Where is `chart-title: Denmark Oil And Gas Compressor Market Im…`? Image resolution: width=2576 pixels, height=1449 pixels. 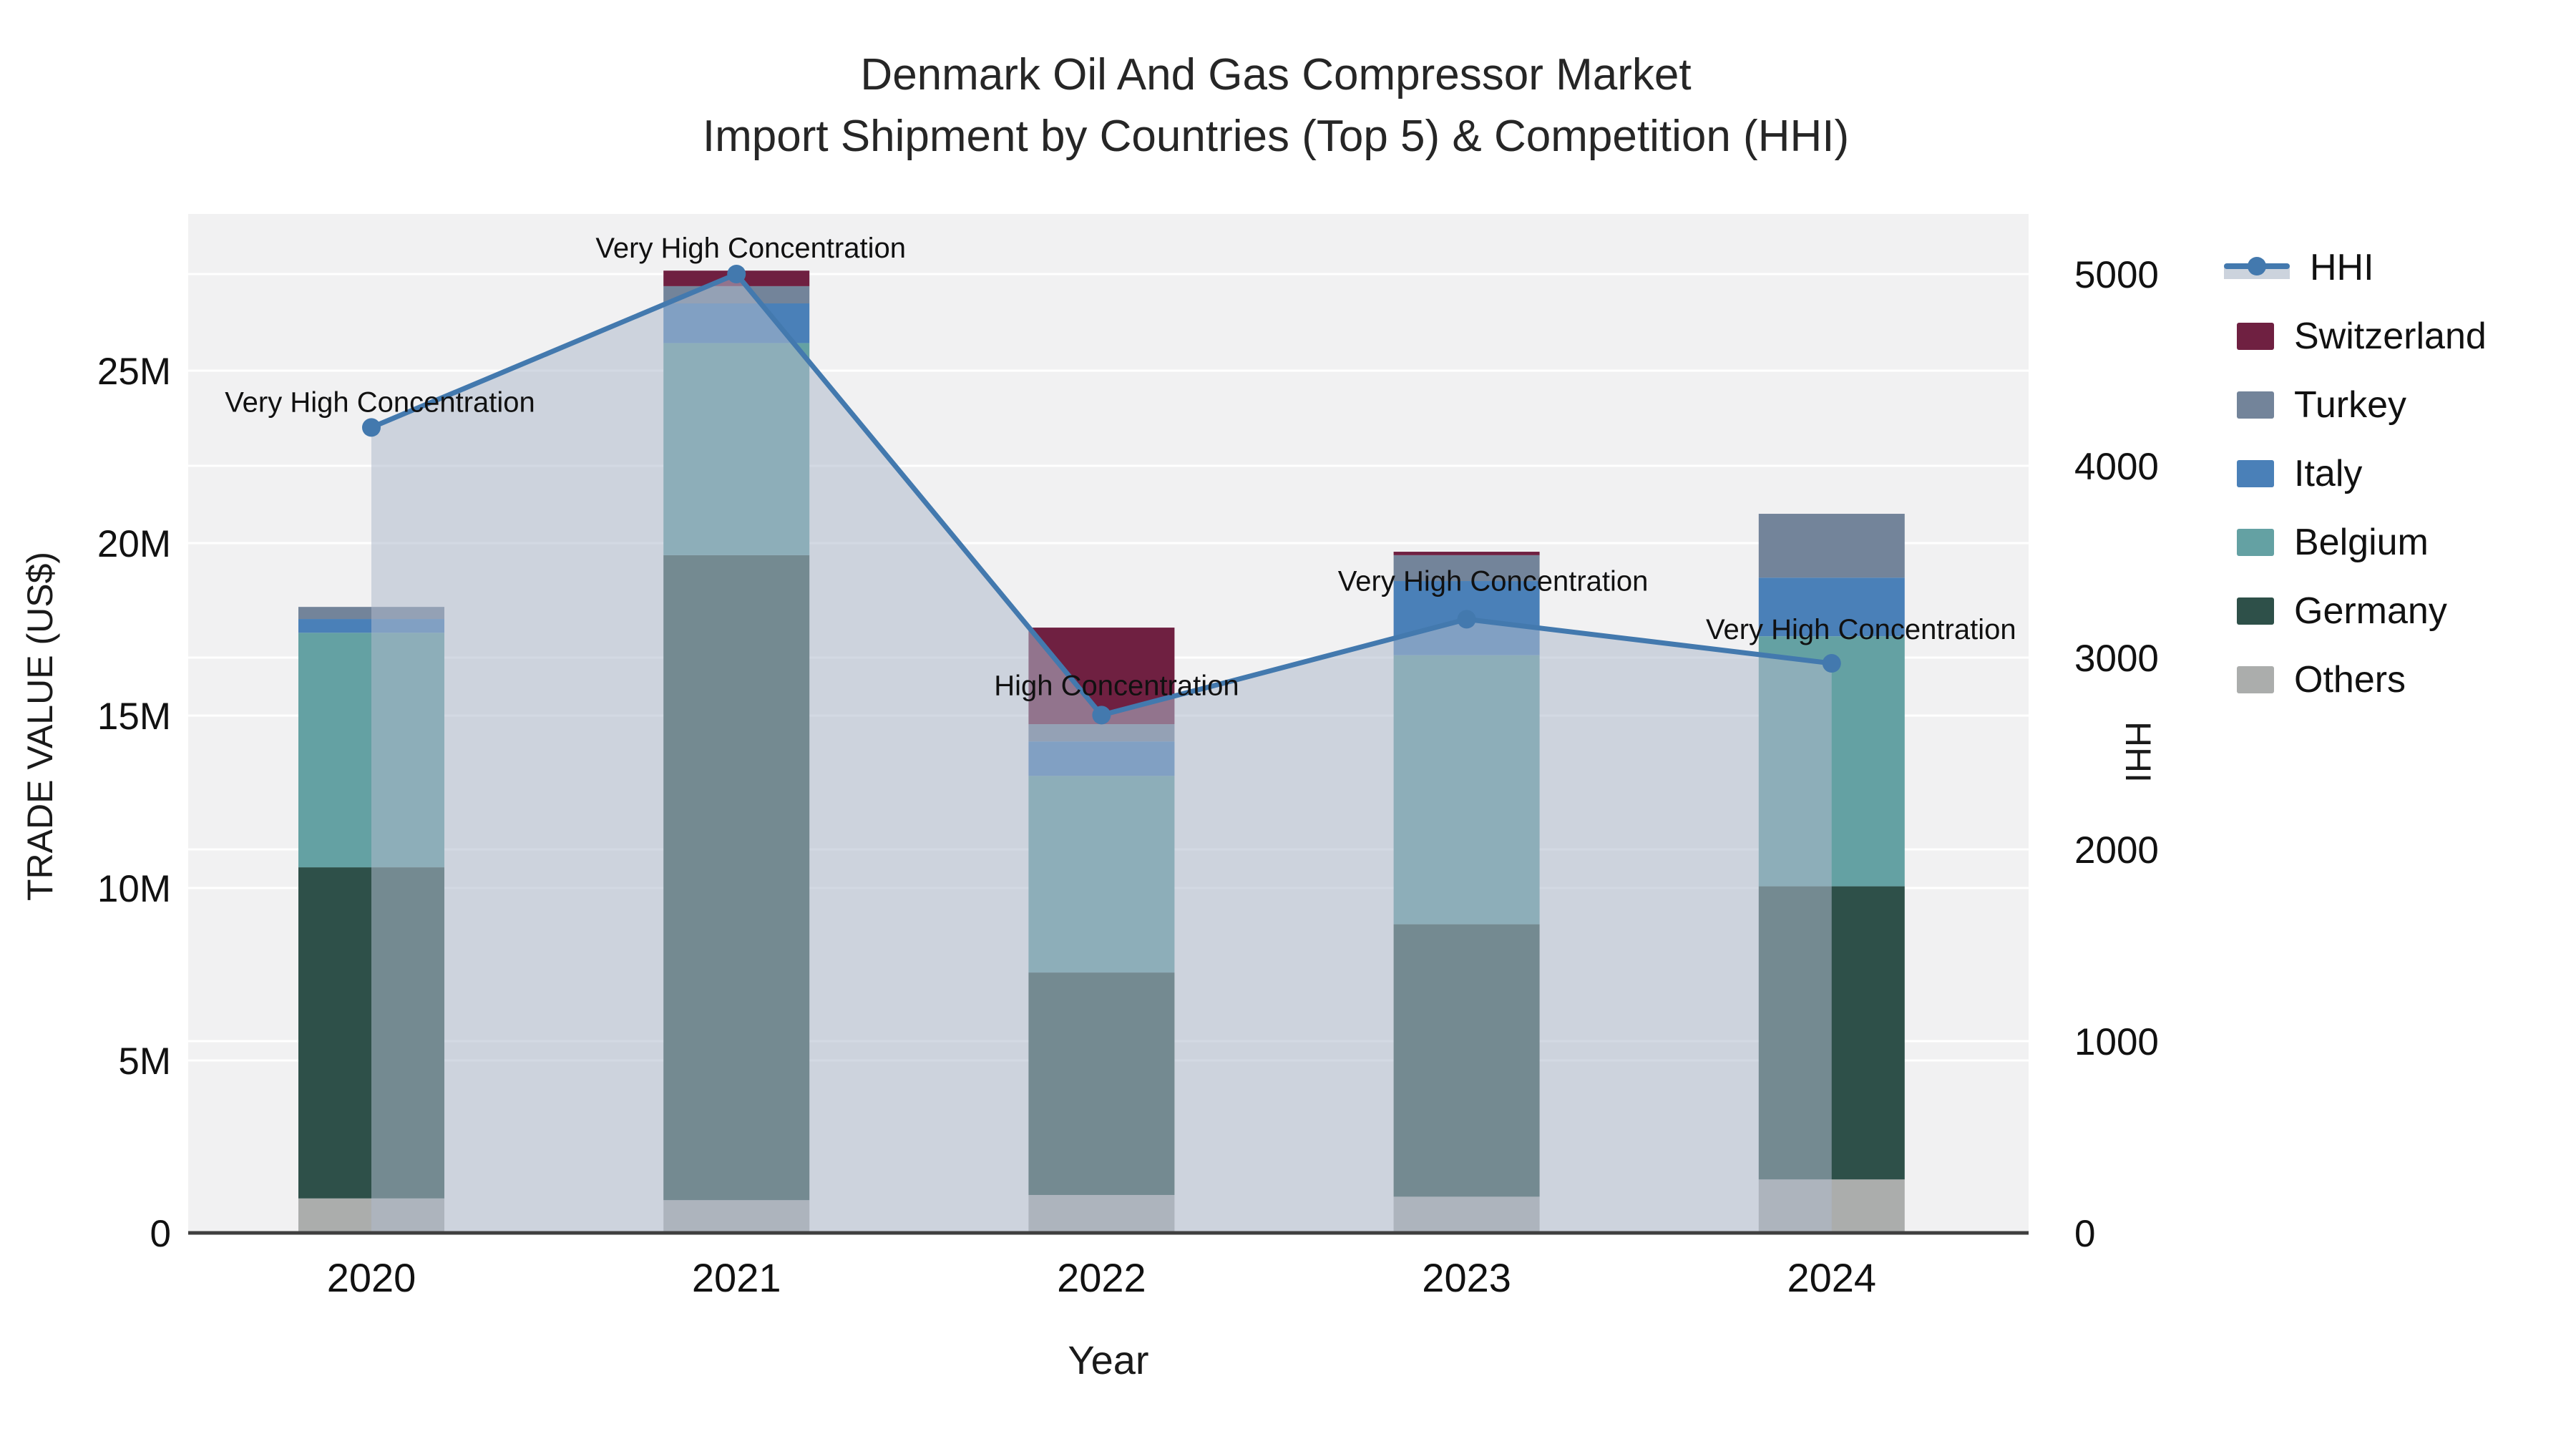 chart-title: Denmark Oil And Gas Compressor Market Im… is located at coordinates (1276, 105).